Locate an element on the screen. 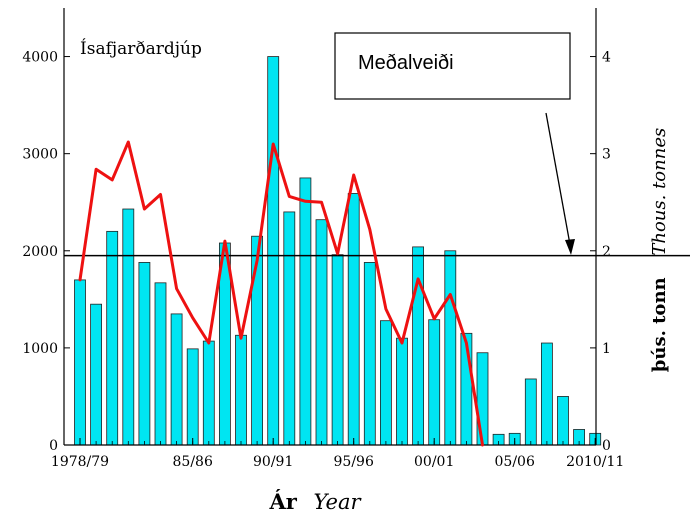  x-axis-label: Ár Year is located at coordinates (315, 501).